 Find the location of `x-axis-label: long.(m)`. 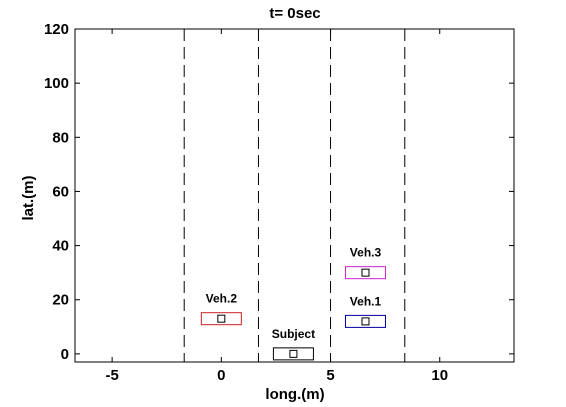

x-axis-label: long.(m) is located at coordinates (294, 394).